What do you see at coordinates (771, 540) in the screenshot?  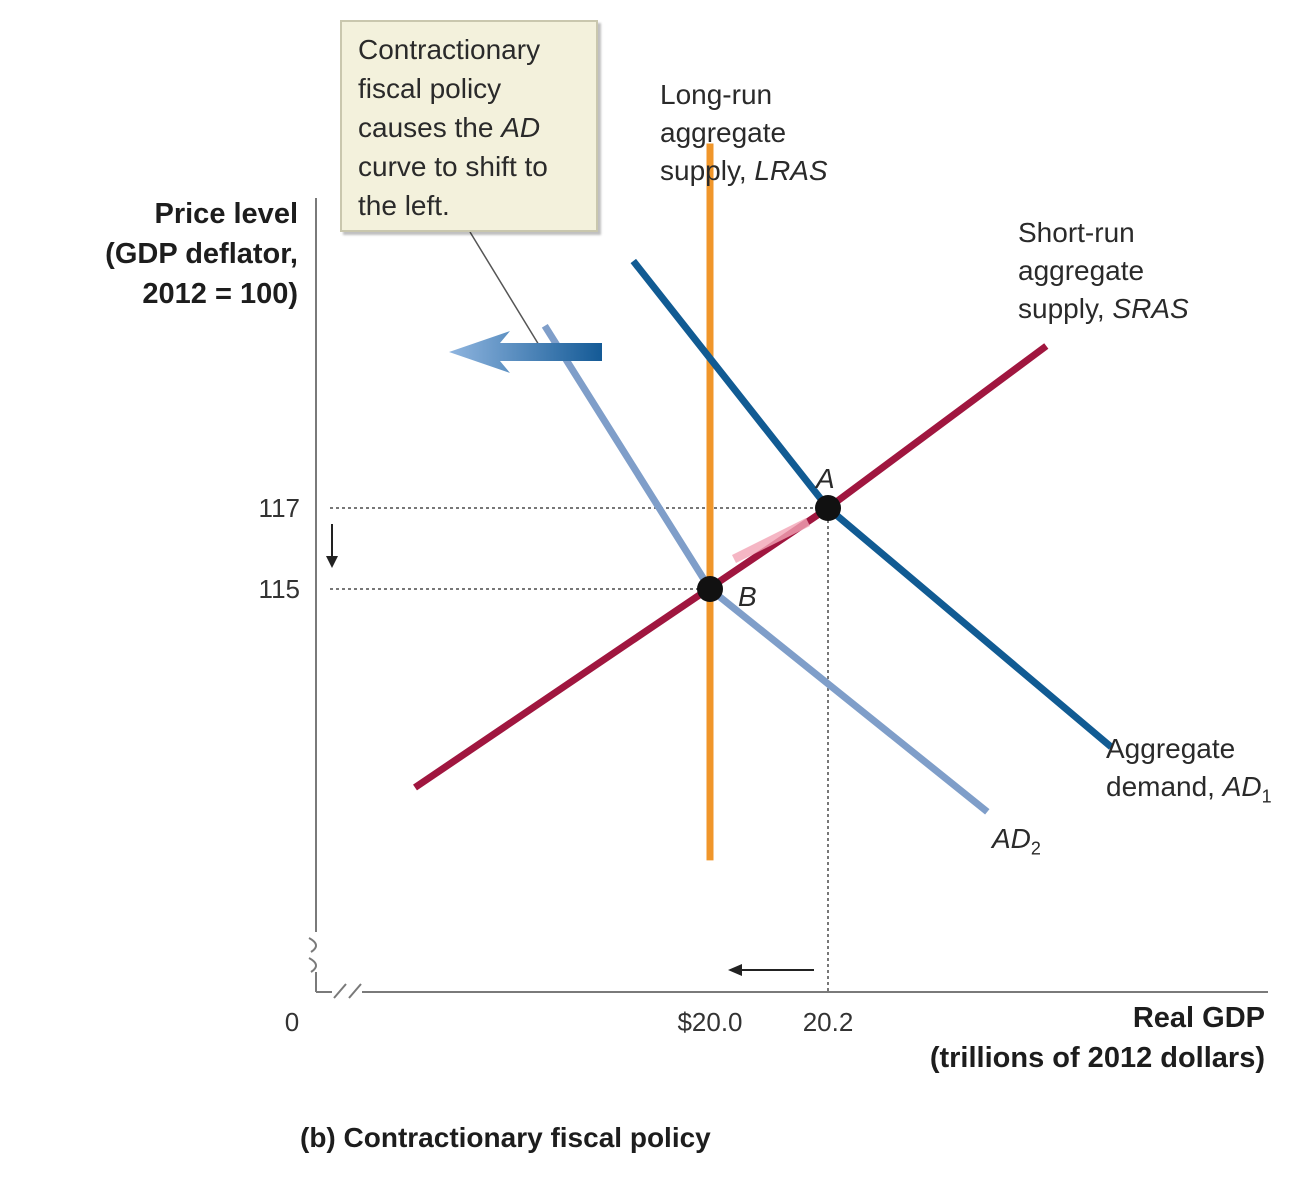 I see `sras-movement-highlight` at bounding box center [771, 540].